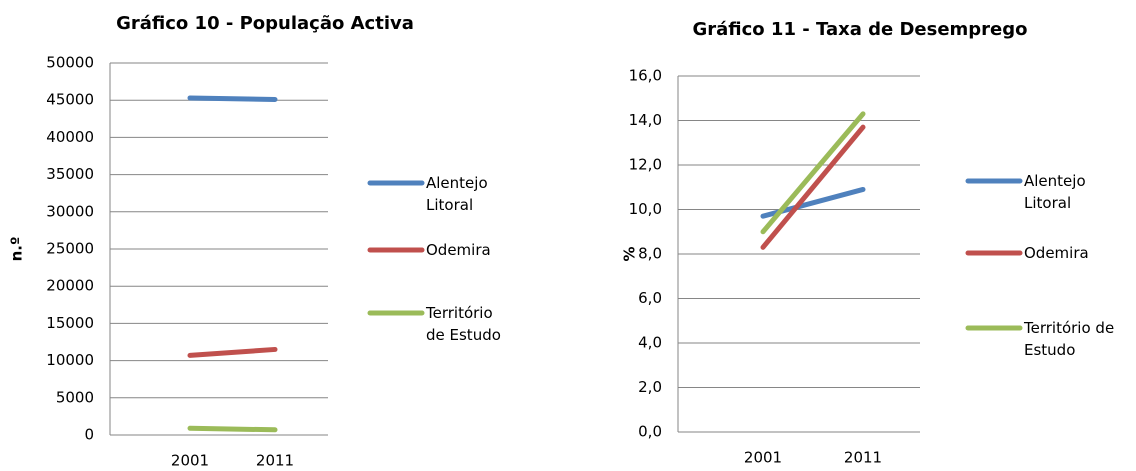 This screenshot has height=471, width=1136. Describe the element at coordinates (650, 298) in the screenshot. I see `y-tick-label: 6,0` at that location.